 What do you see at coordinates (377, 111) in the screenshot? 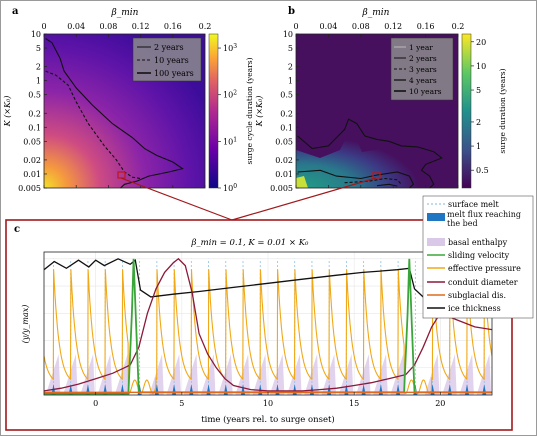
I see `panel-b-axes-box` at bounding box center [377, 111].